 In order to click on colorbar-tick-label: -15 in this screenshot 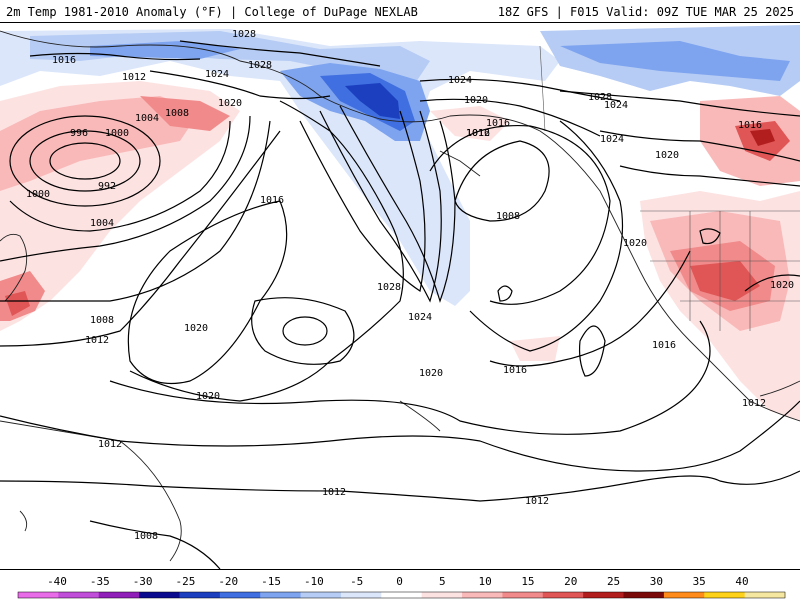, I will do `click(271, 581)`.